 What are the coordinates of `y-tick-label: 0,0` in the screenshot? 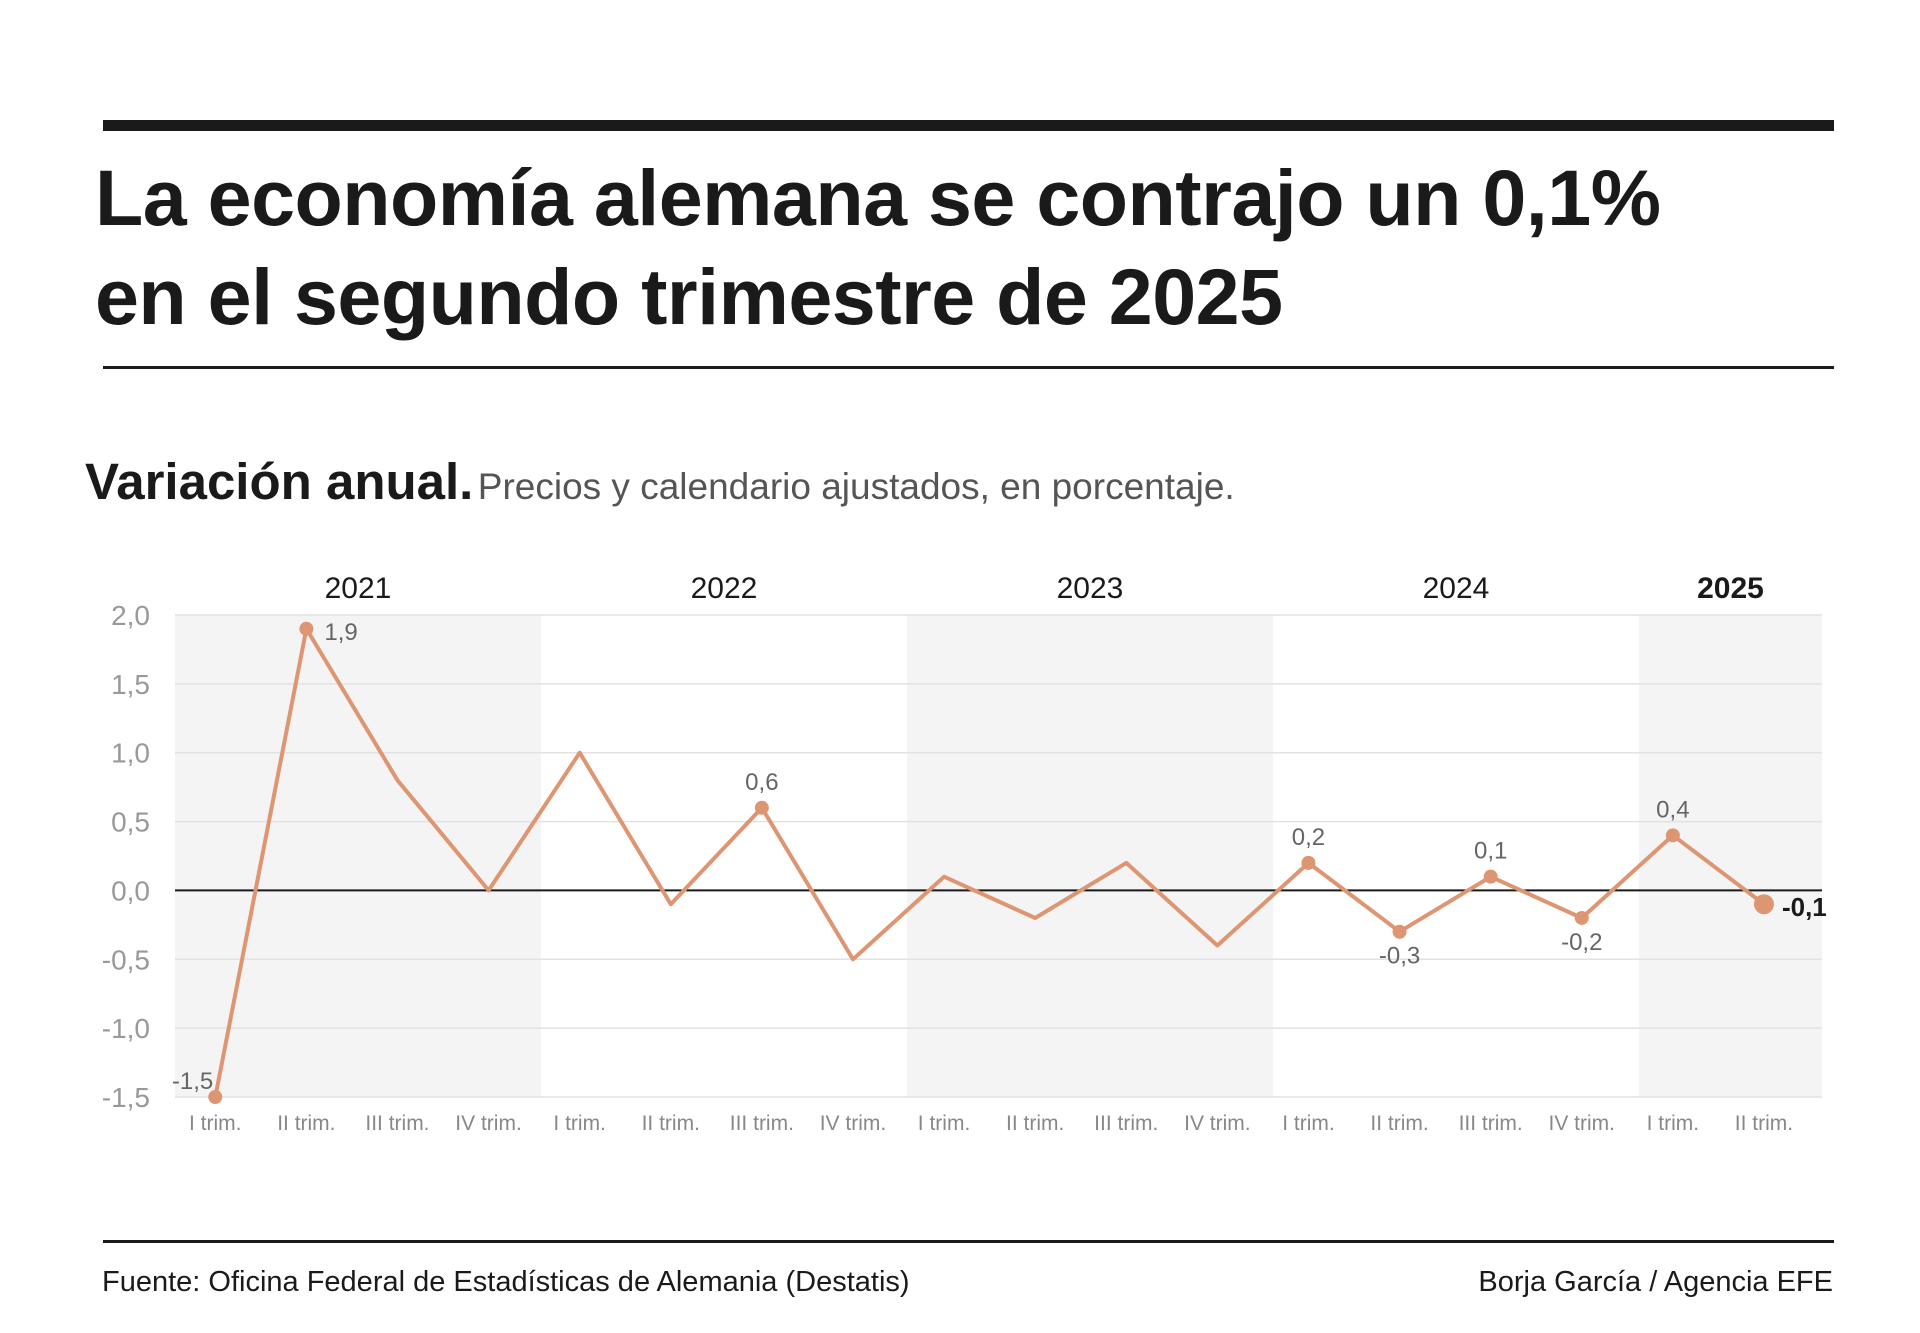 It's located at (130, 890).